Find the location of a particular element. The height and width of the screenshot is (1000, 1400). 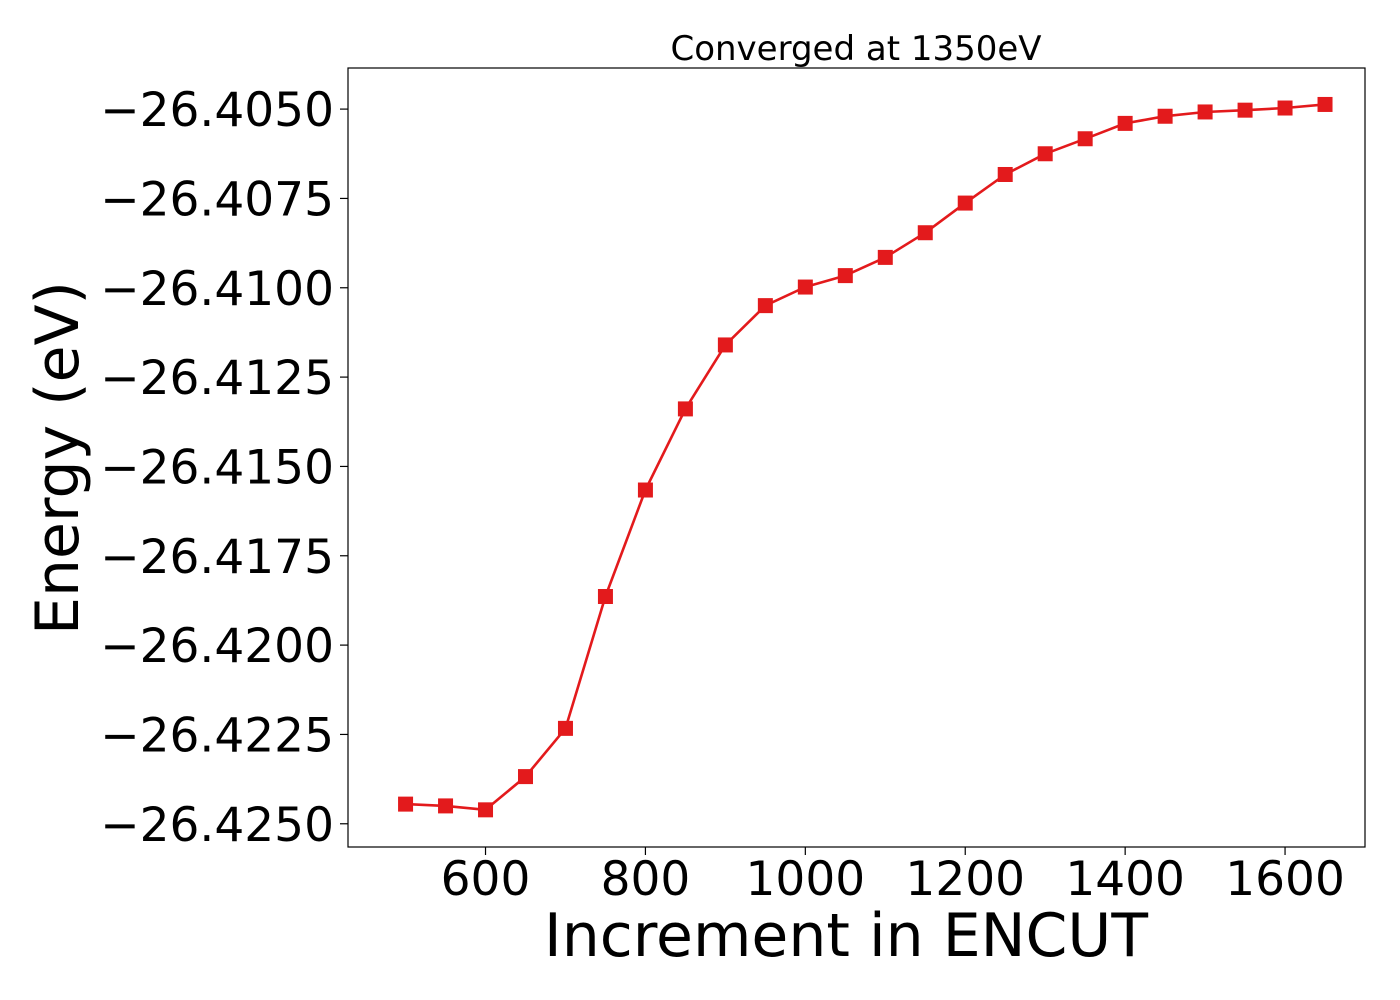

x-tick-label: 600 is located at coordinates (486, 879).